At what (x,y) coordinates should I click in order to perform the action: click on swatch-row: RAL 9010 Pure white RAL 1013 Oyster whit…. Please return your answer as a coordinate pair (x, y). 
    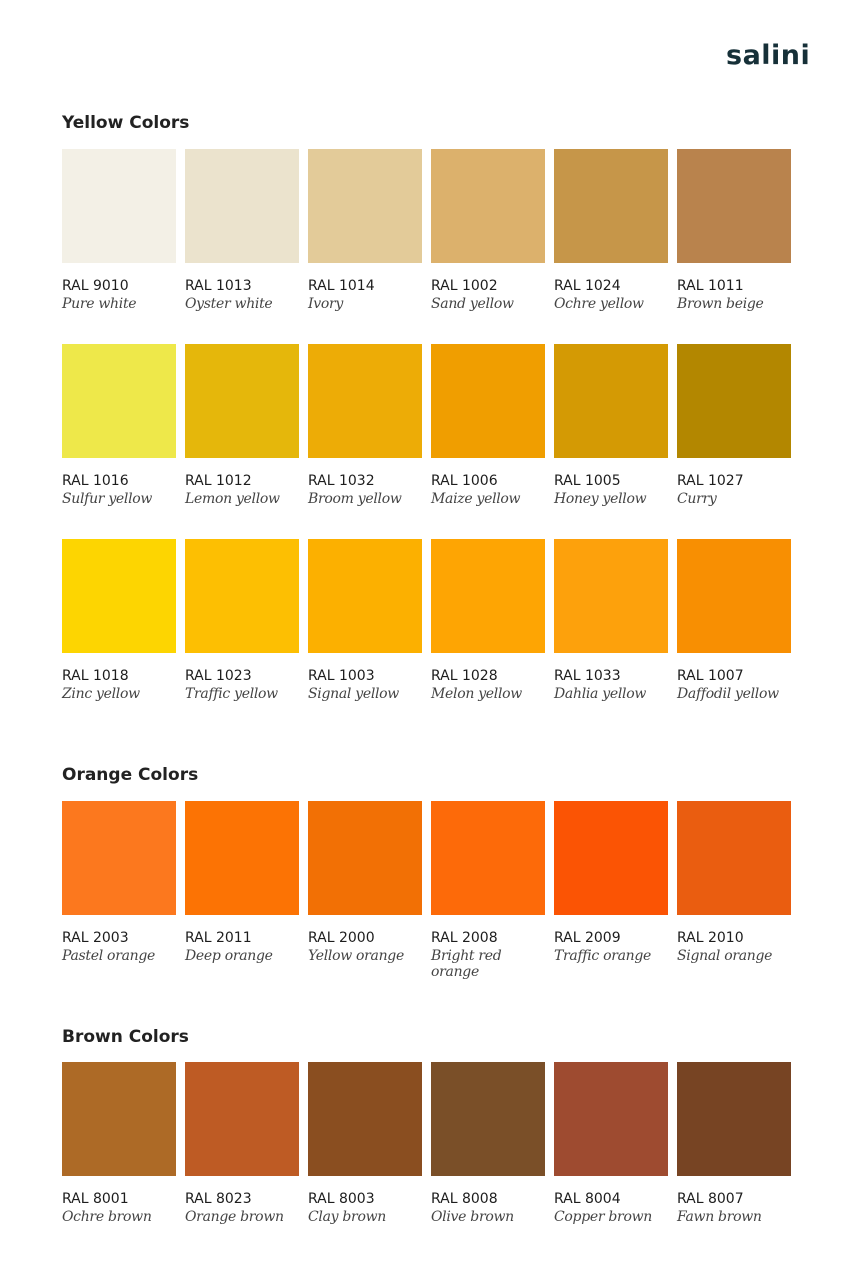
    Looking at the image, I should click on (426, 230).